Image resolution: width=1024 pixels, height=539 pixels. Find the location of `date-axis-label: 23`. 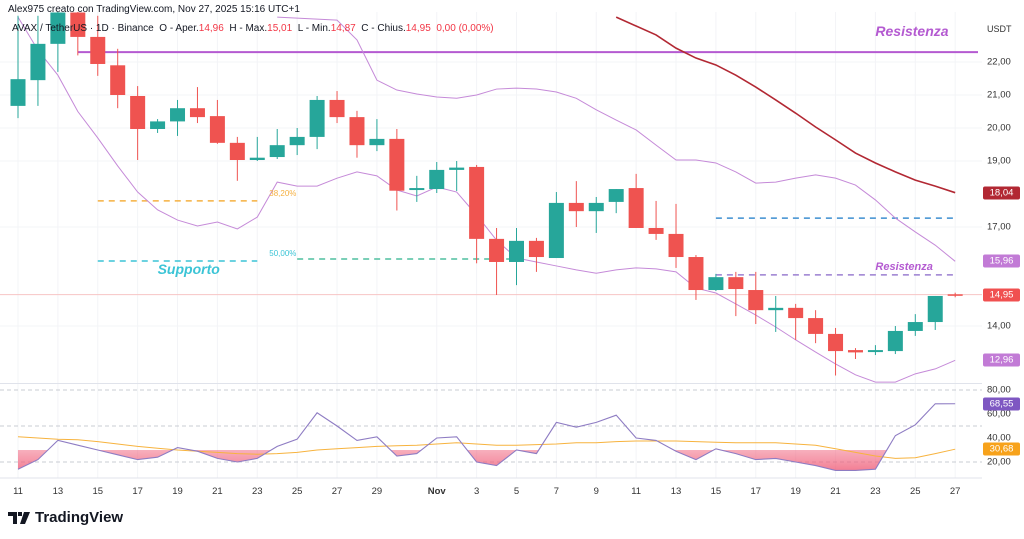

date-axis-label: 23 is located at coordinates (875, 491).